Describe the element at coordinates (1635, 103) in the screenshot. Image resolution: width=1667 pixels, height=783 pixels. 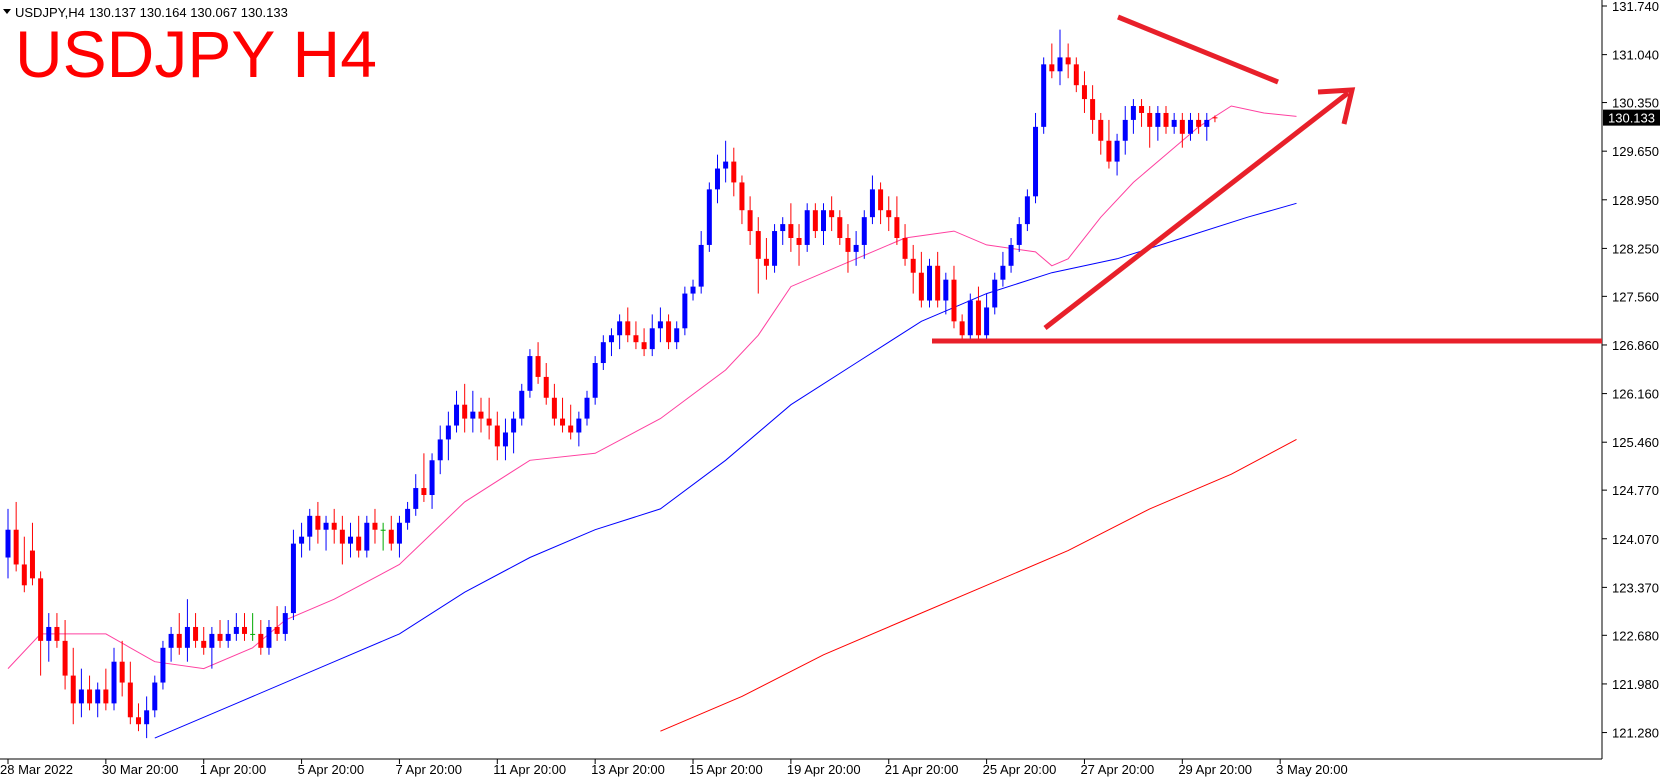
I see `price-tick-label: 130.350` at that location.